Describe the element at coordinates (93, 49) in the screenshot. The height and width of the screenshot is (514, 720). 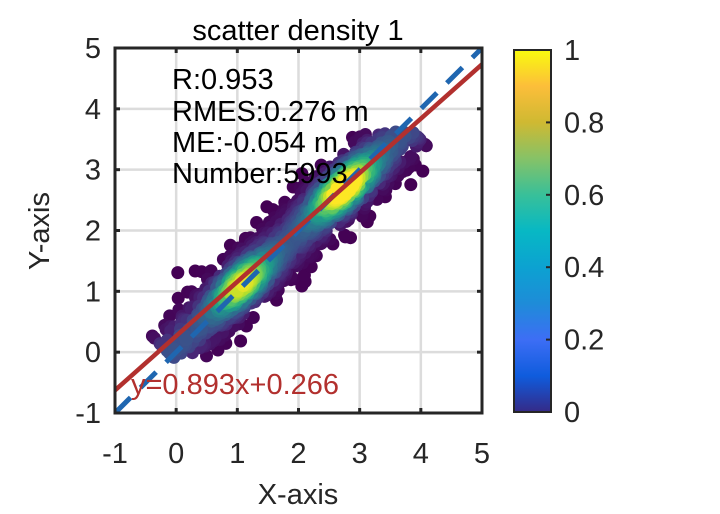
I see `y-tick-label: 5` at that location.